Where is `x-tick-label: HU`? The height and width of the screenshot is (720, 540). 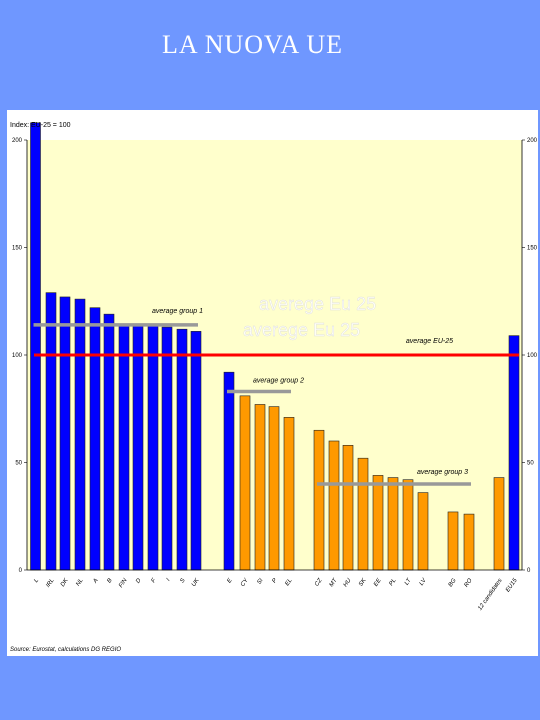
x-tick-label: HU is located at coordinates (348, 582).